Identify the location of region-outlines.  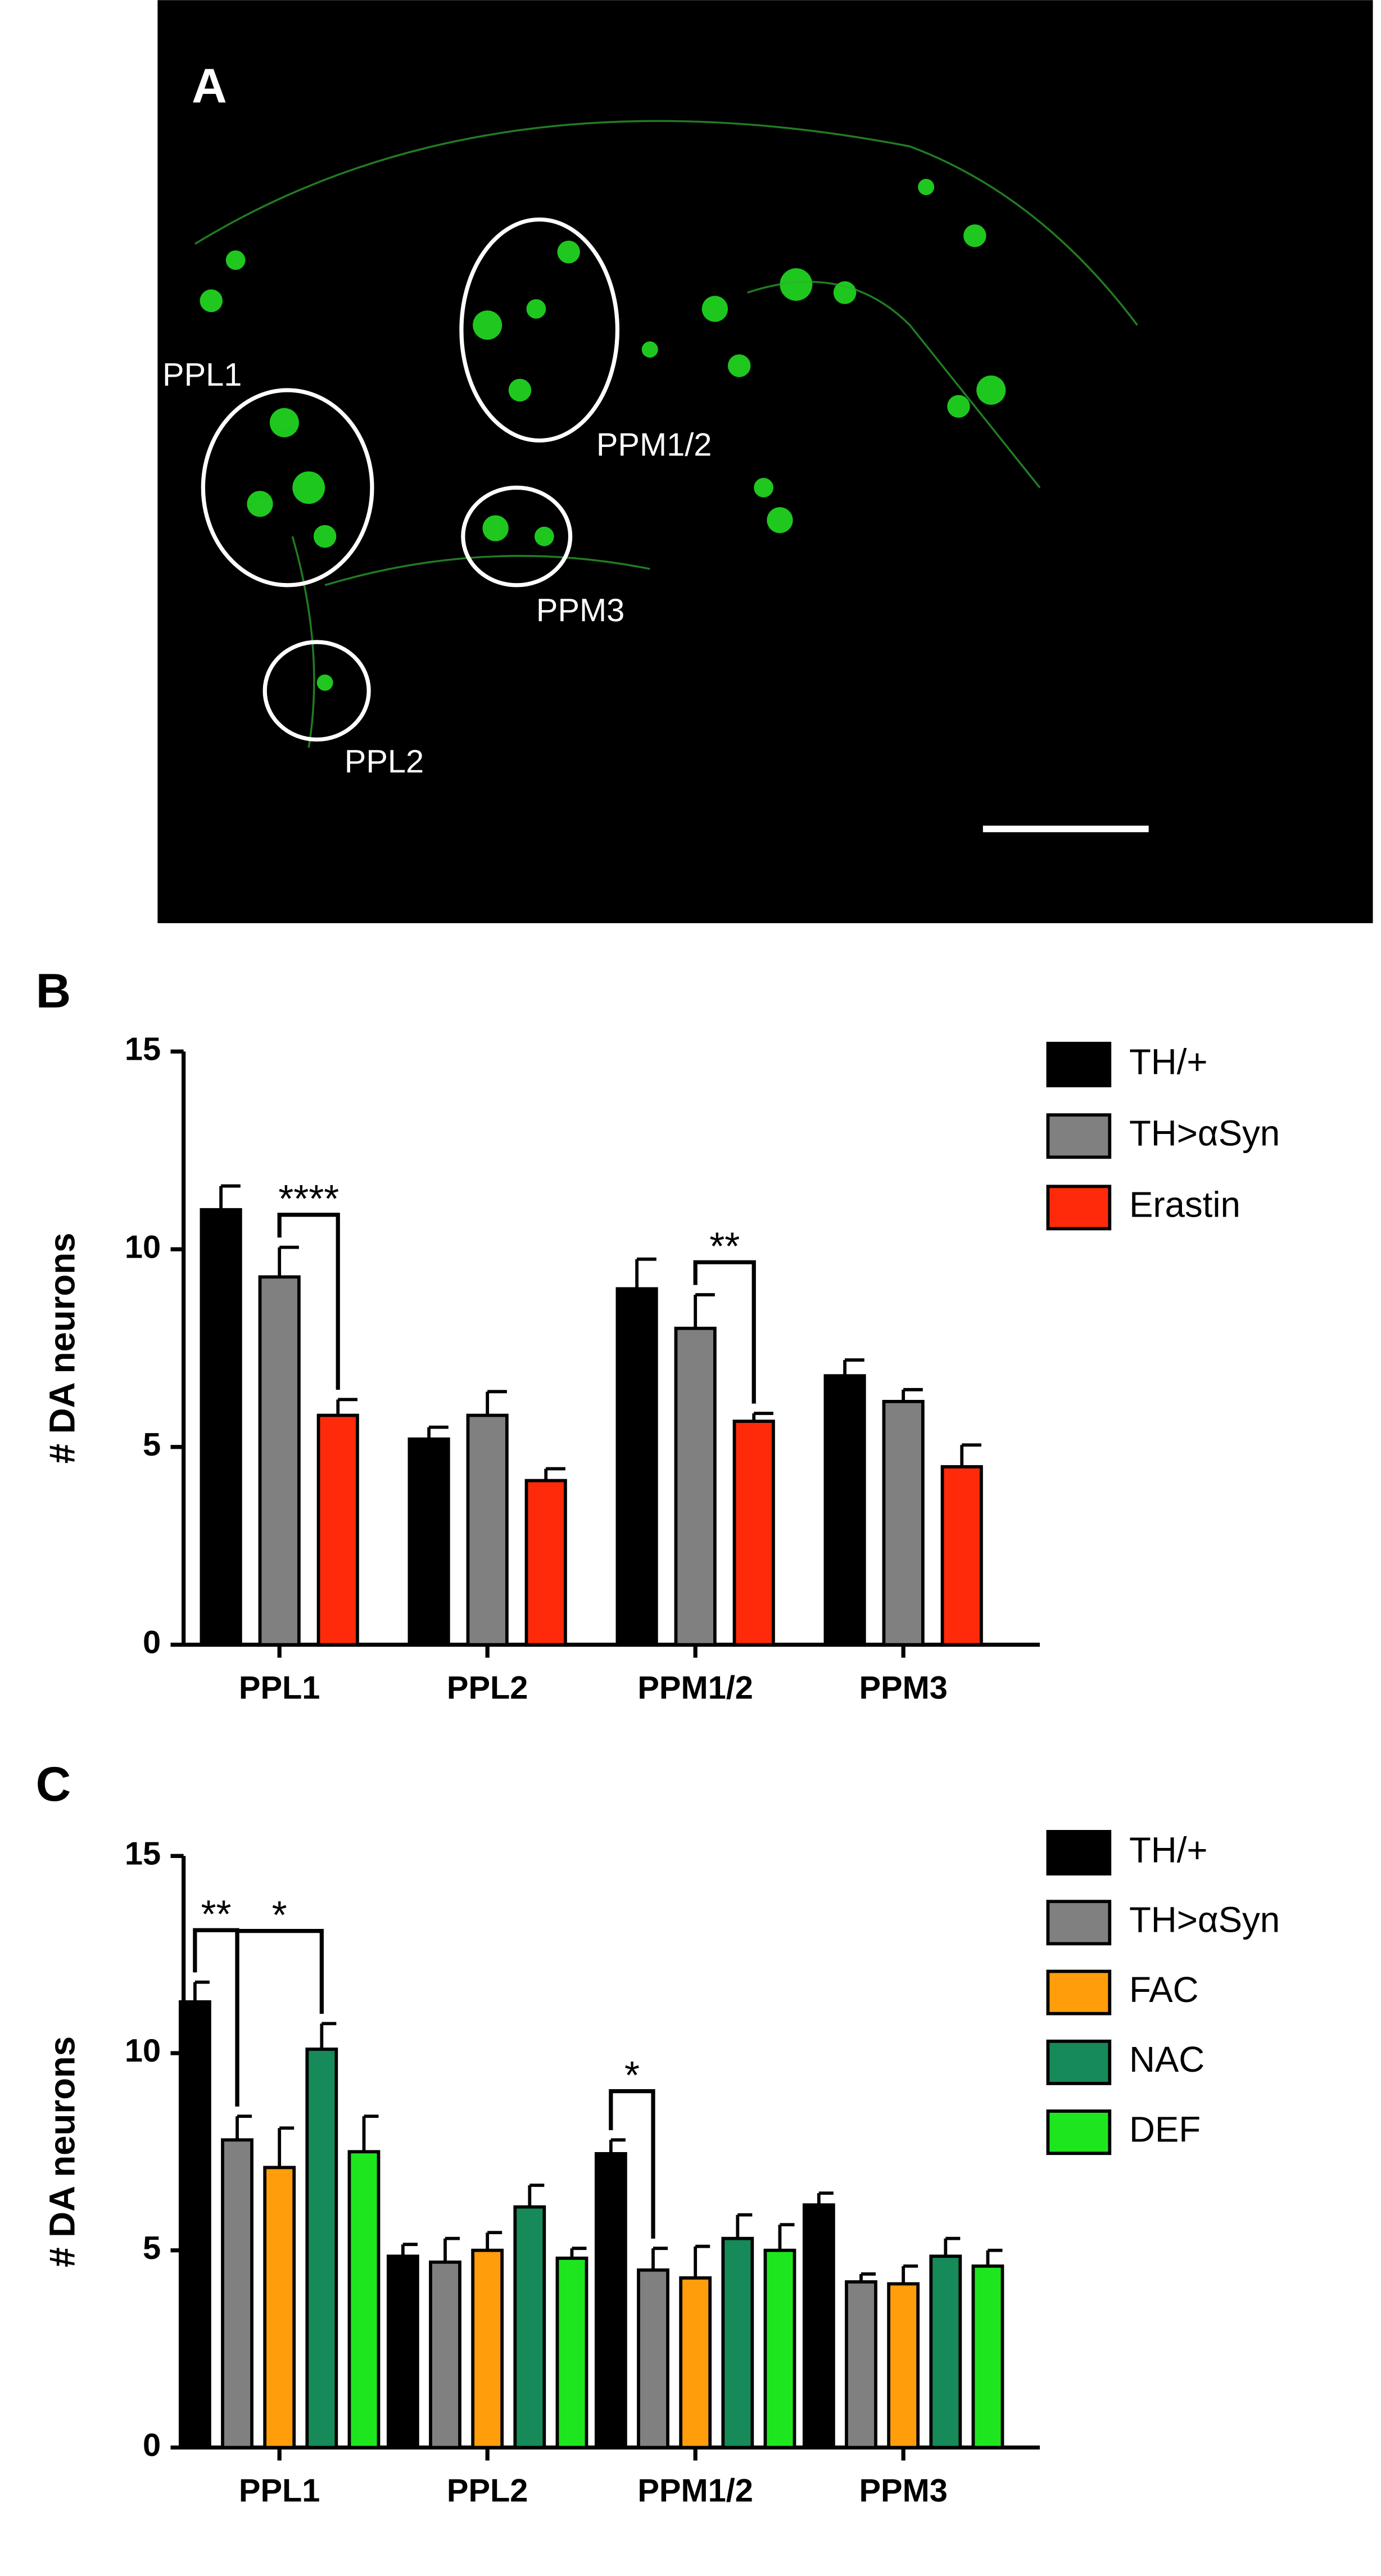
(410, 479).